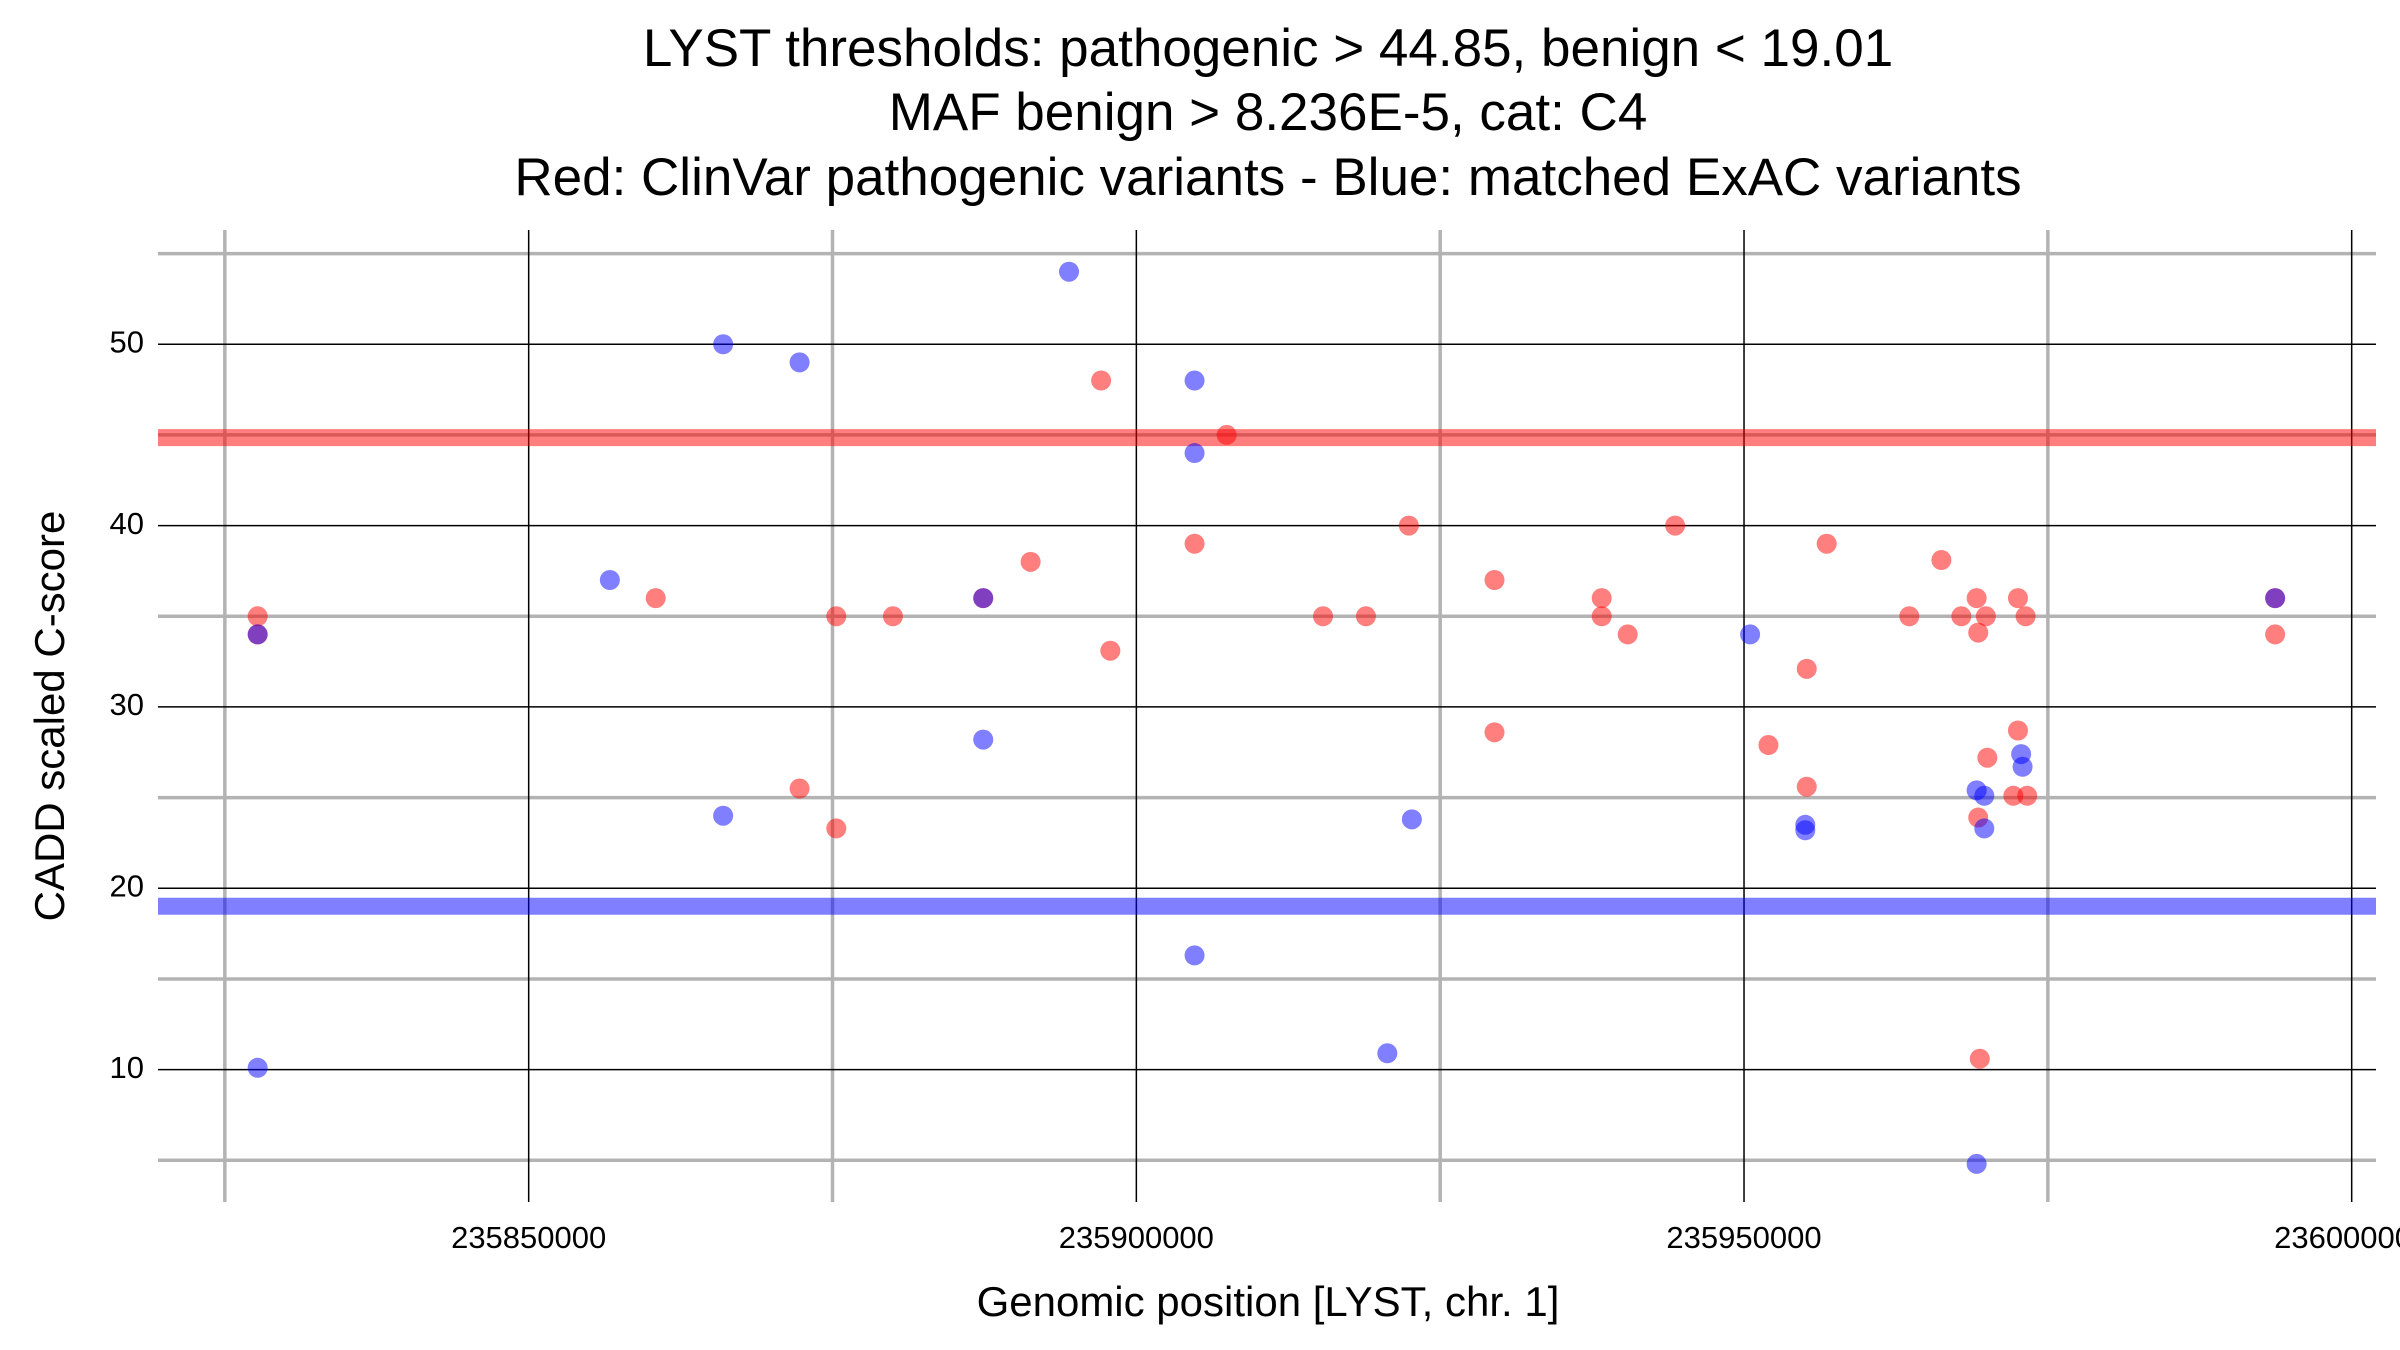 Image resolution: width=2400 pixels, height=1350 pixels. Describe the element at coordinates (127, 704) in the screenshot. I see `y-tick-label: 30` at that location.